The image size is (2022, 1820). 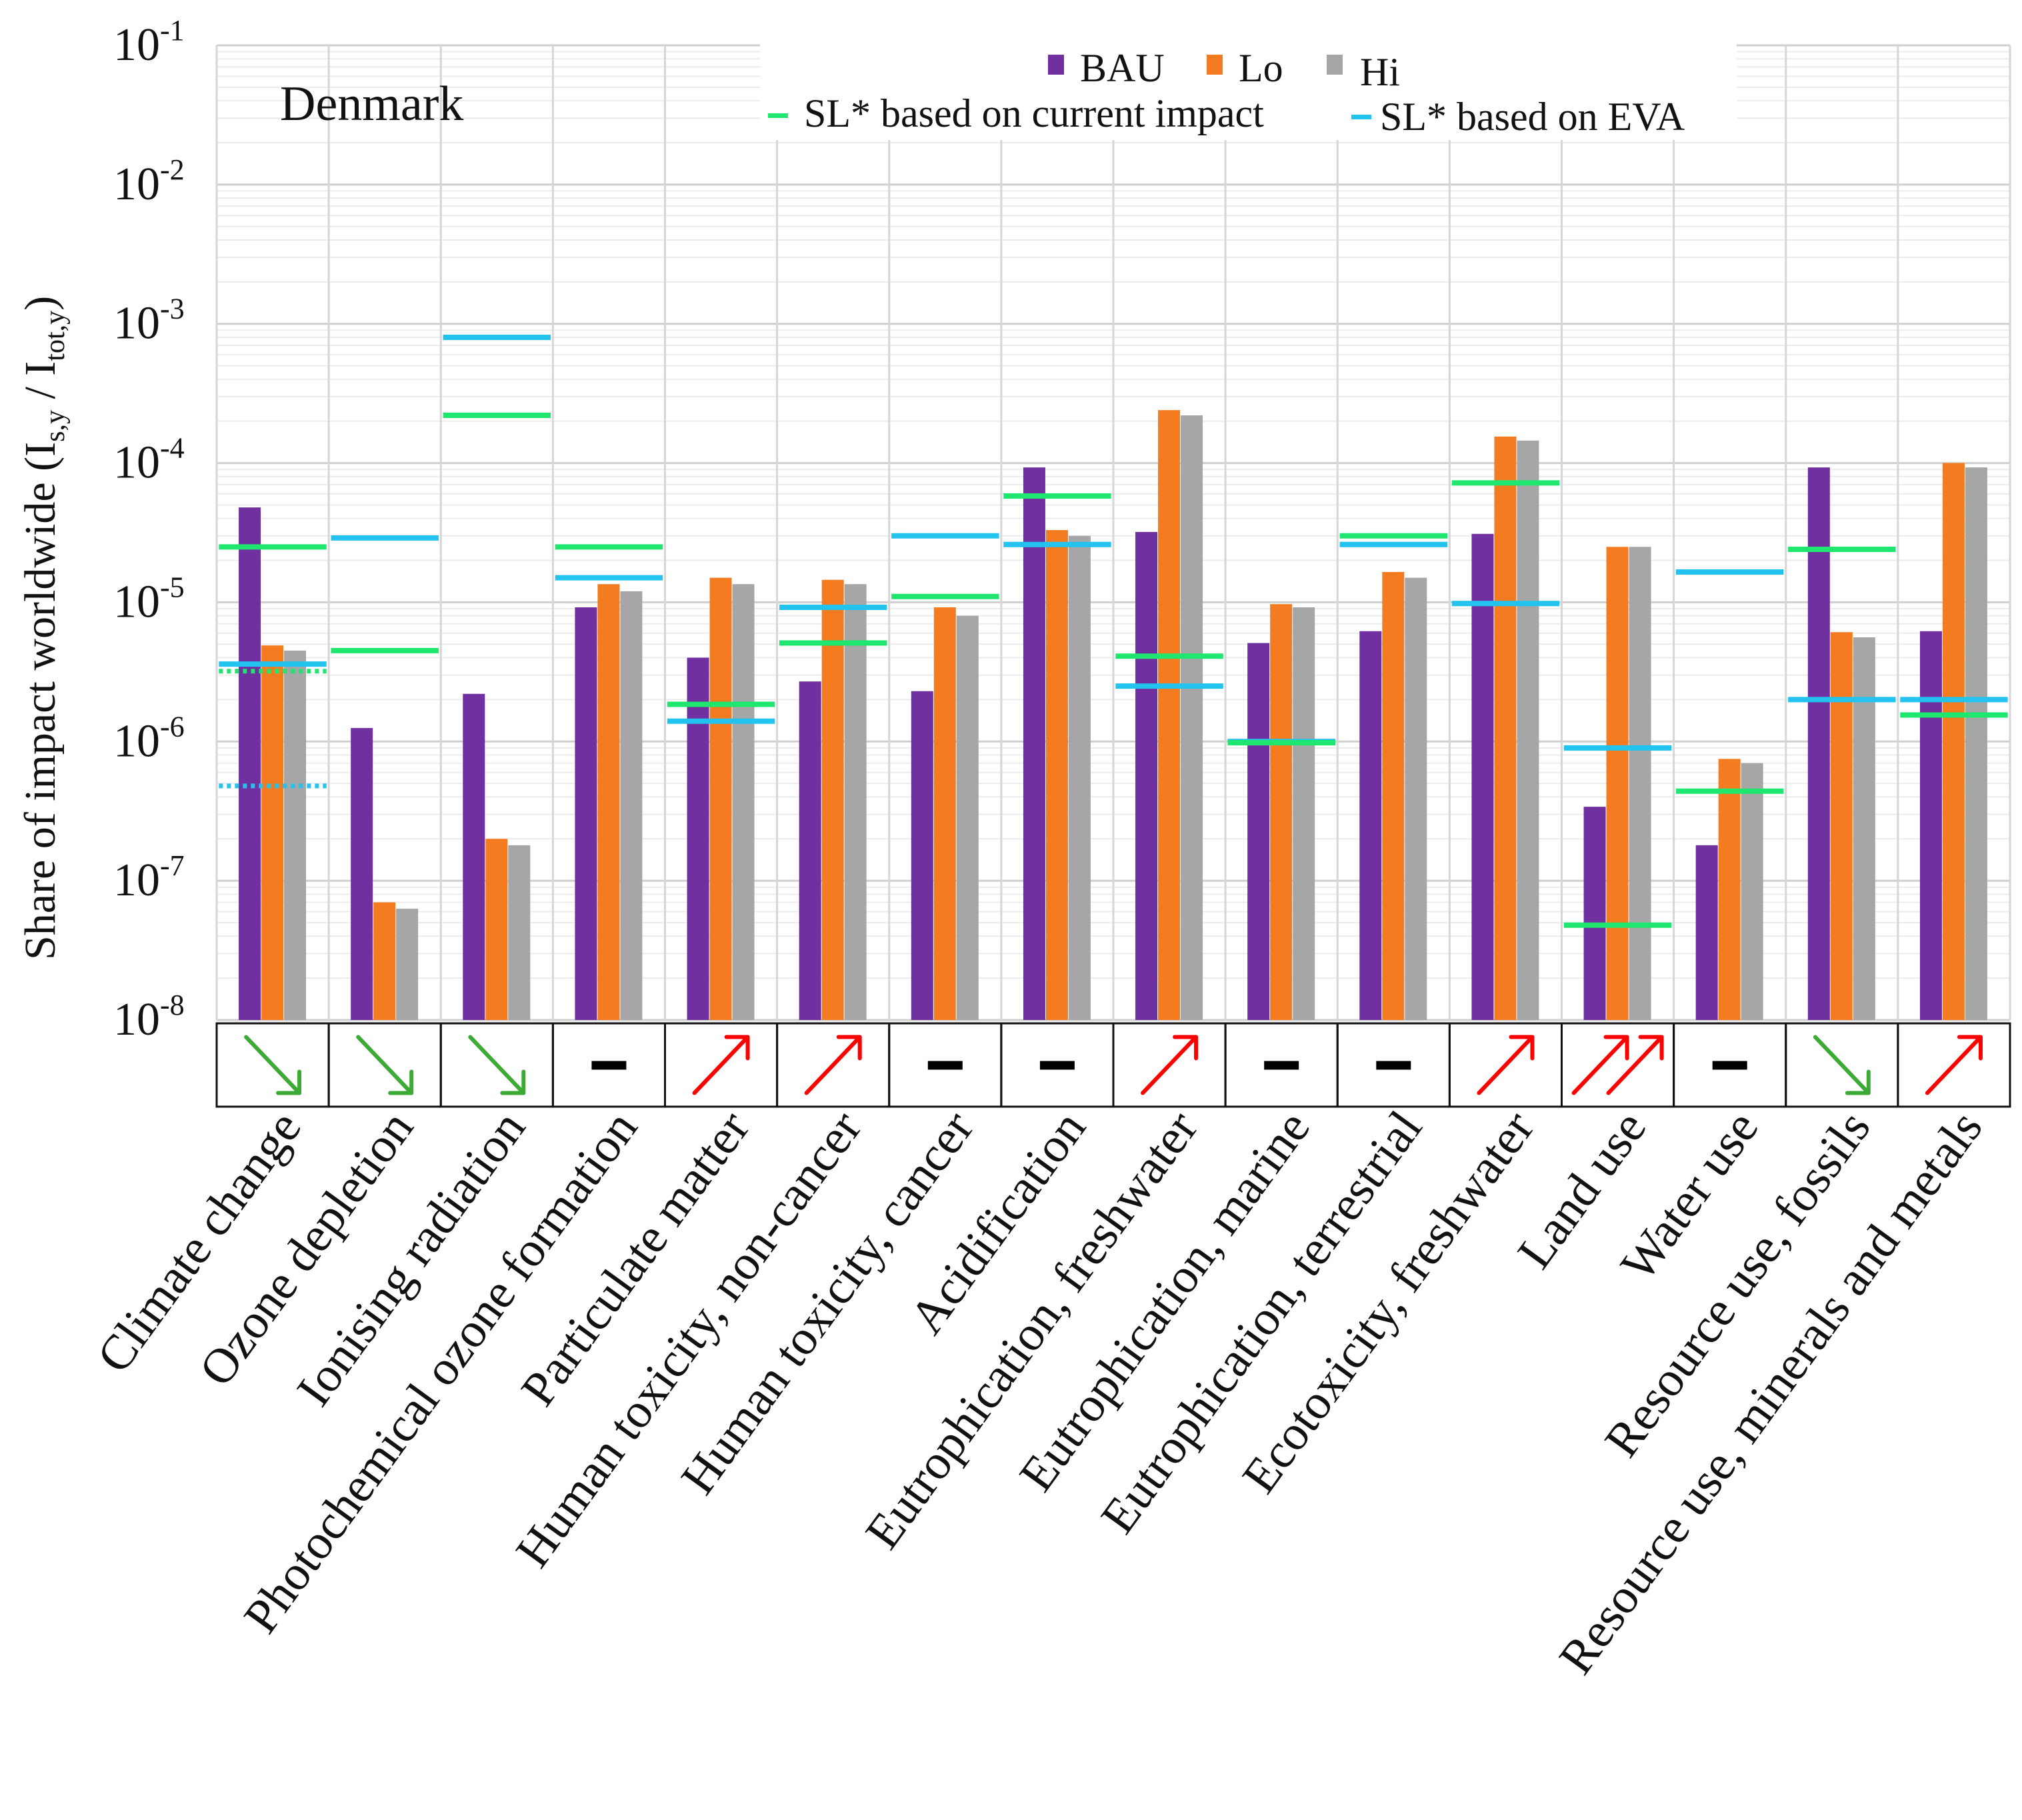 What do you see at coordinates (720, 798) in the screenshot?
I see `bar-lo-particulate-matter` at bounding box center [720, 798].